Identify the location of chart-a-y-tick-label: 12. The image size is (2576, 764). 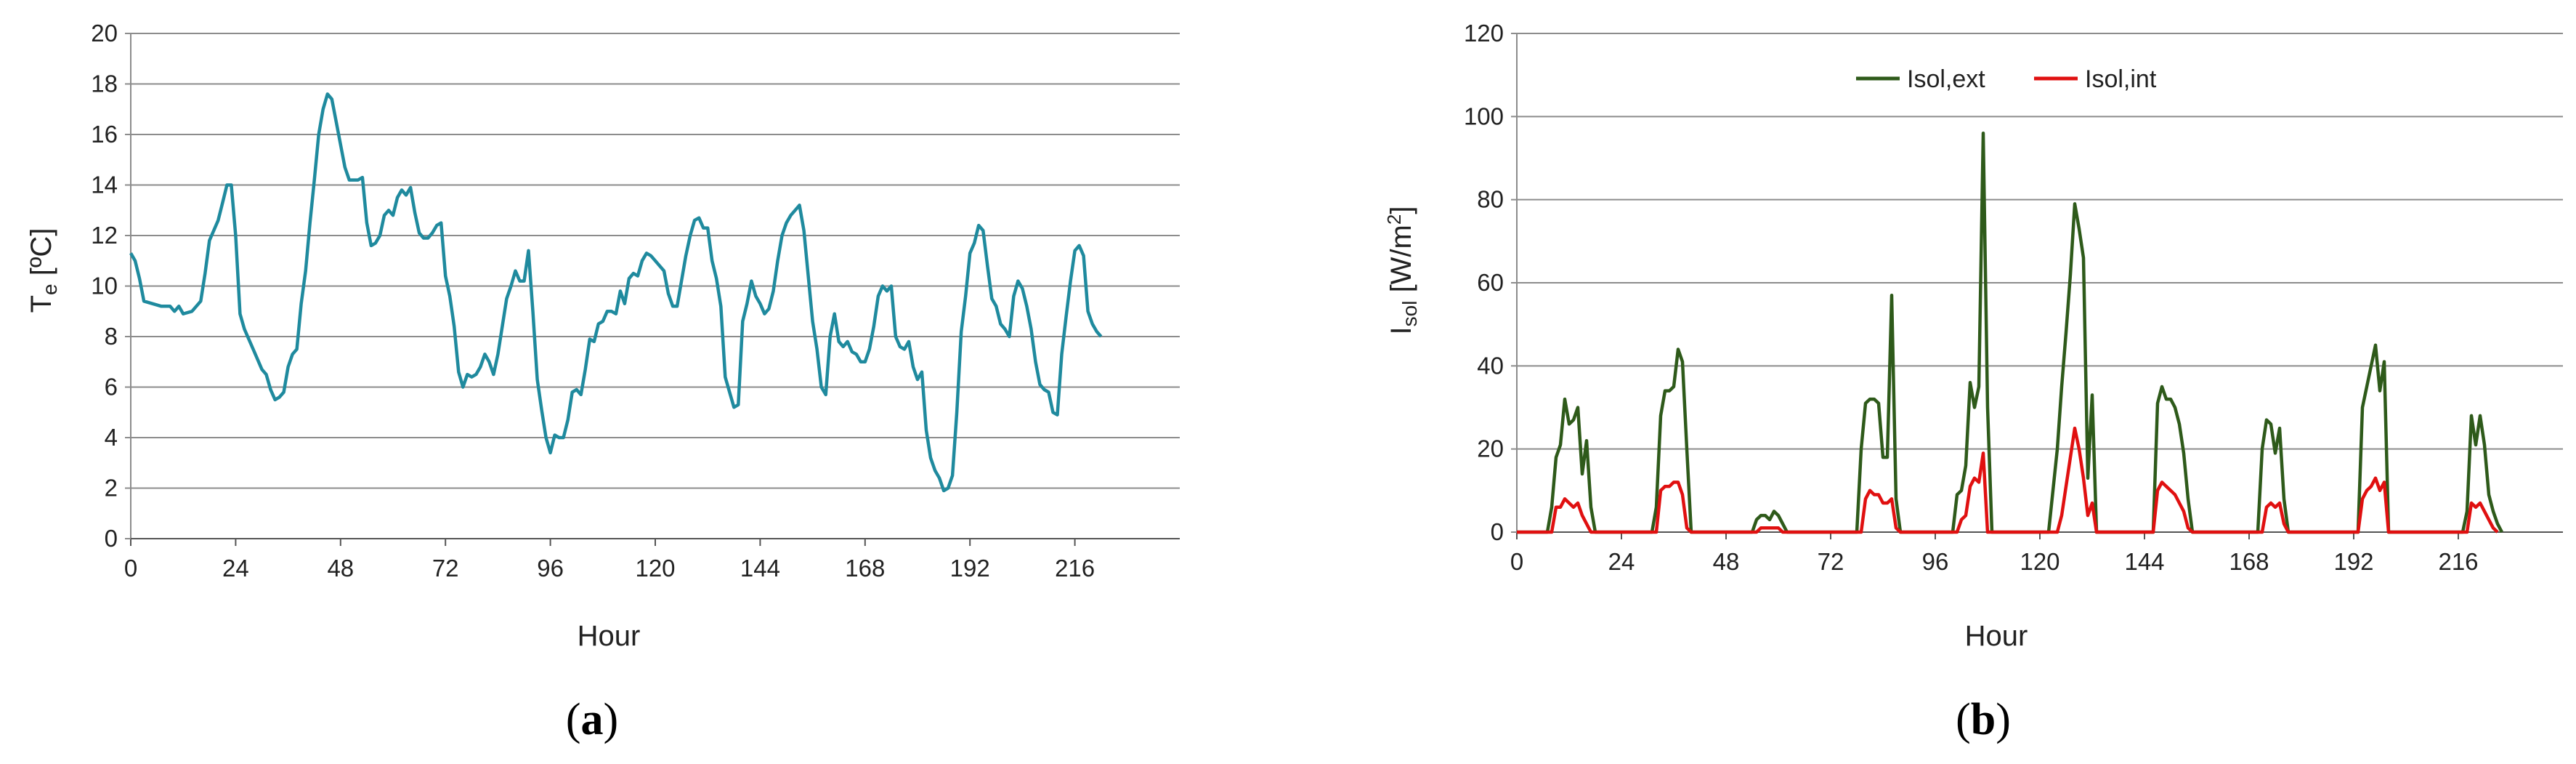
(105, 235).